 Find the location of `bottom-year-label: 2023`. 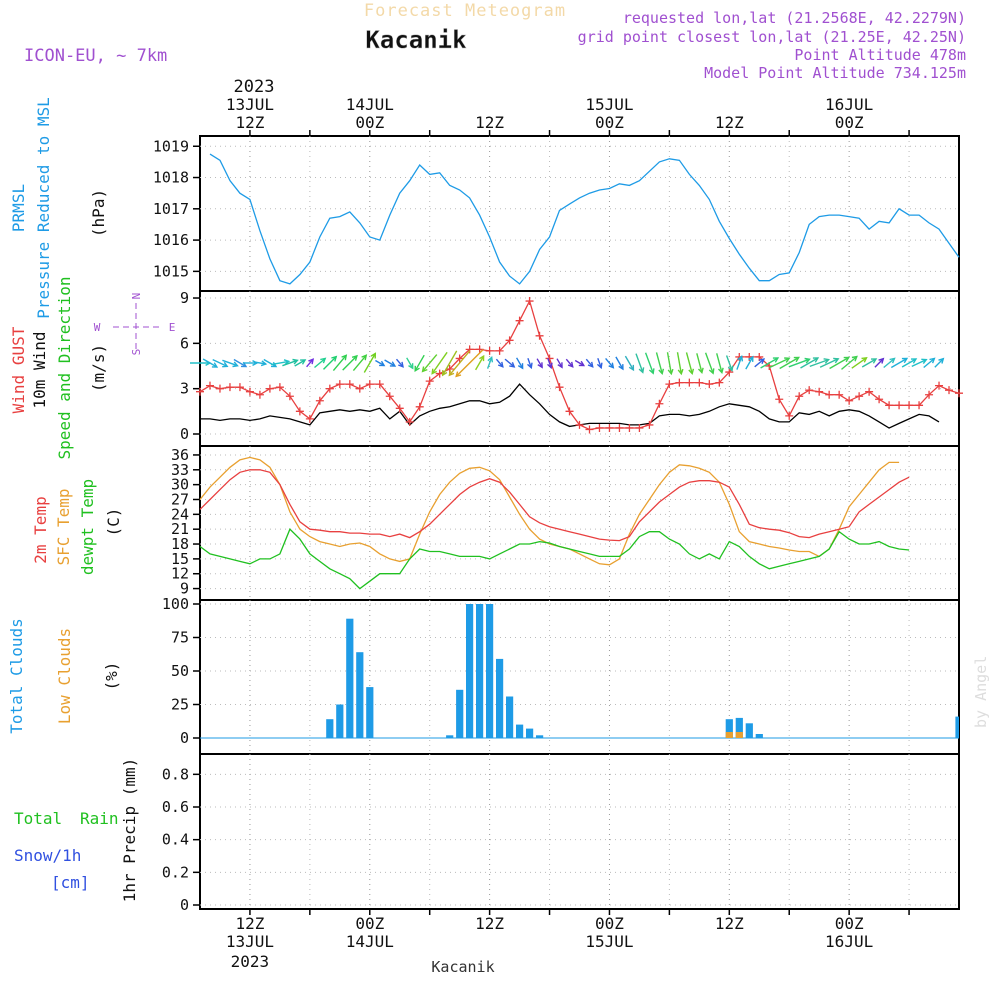

bottom-year-label: 2023 is located at coordinates (250, 961).